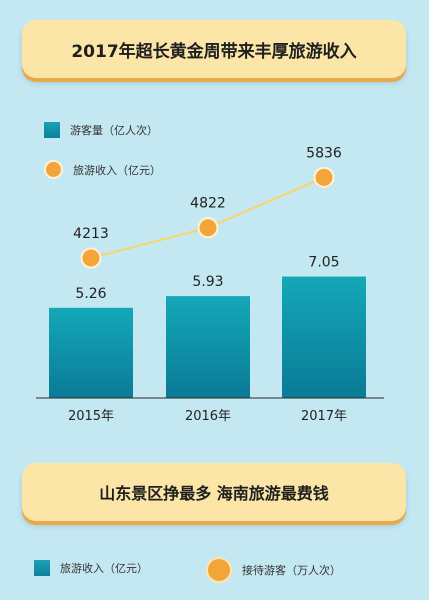 Image resolution: width=429 pixels, height=600 pixels. What do you see at coordinates (207, 282) in the screenshot?
I see `bar-value-label-1: 5.93` at bounding box center [207, 282].